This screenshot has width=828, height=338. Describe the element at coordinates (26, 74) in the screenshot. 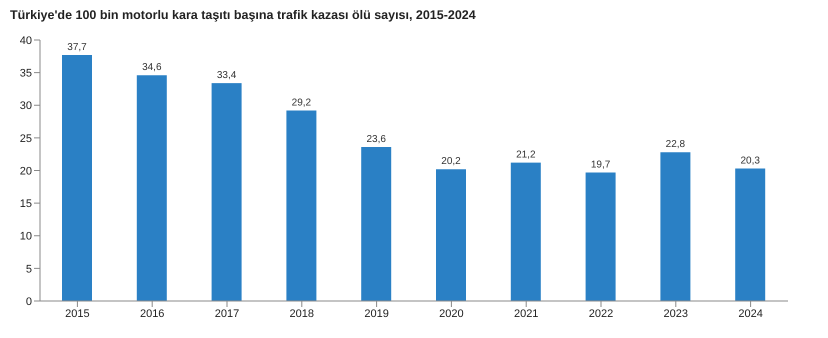

I see `y-tick-label: 35` at that location.